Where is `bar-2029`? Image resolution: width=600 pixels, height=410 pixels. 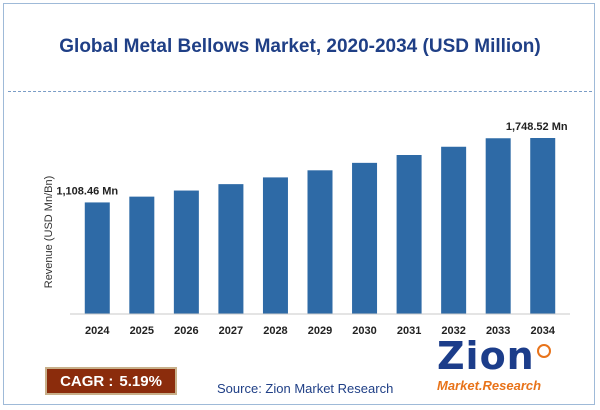
bar-2029 is located at coordinates (320, 242).